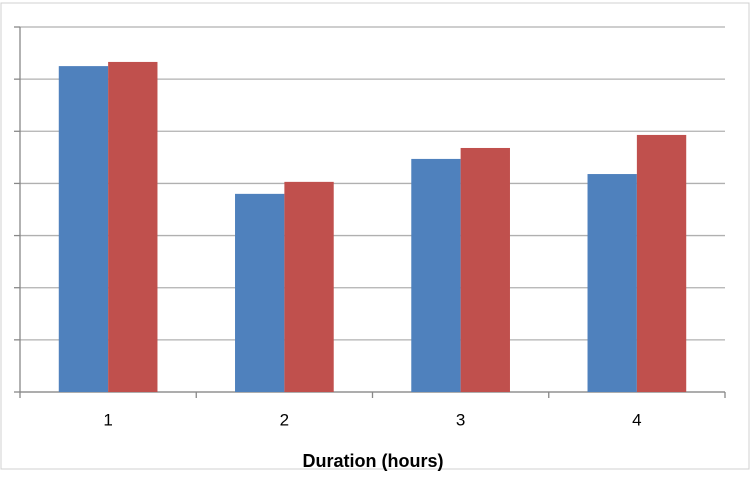  I want to click on x-axis-title: Duration (hours), so click(373, 461).